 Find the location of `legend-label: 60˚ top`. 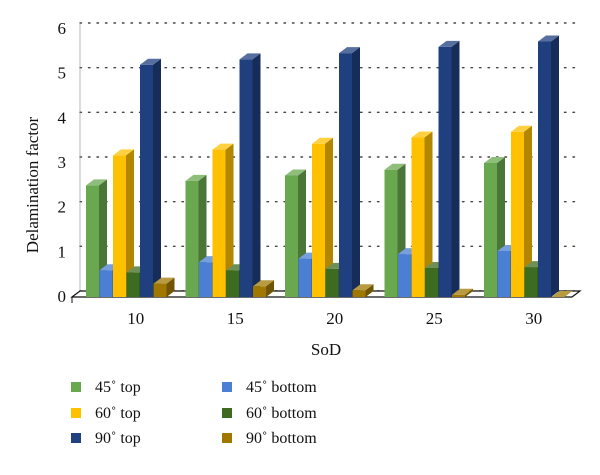

legend-label: 60˚ top is located at coordinates (118, 413).